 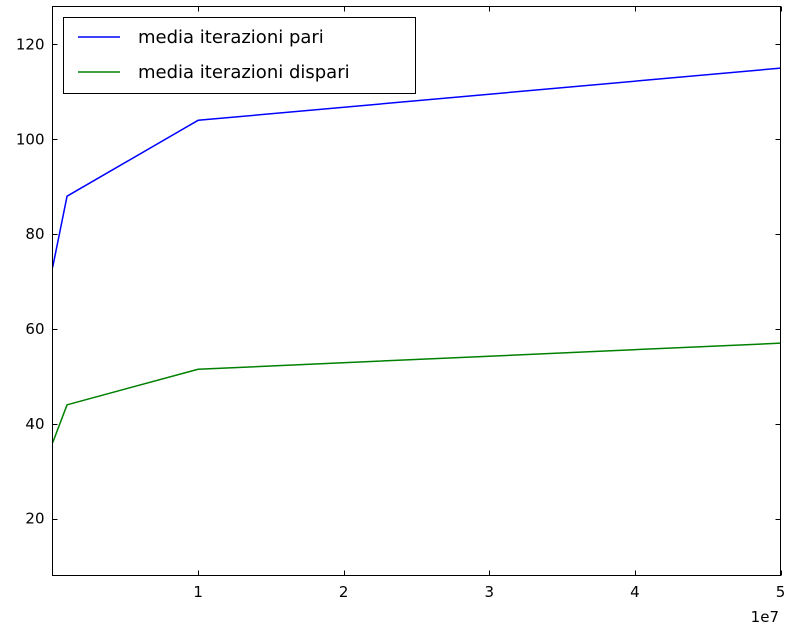 What do you see at coordinates (198, 592) in the screenshot?
I see `x-tick-label: 1` at bounding box center [198, 592].